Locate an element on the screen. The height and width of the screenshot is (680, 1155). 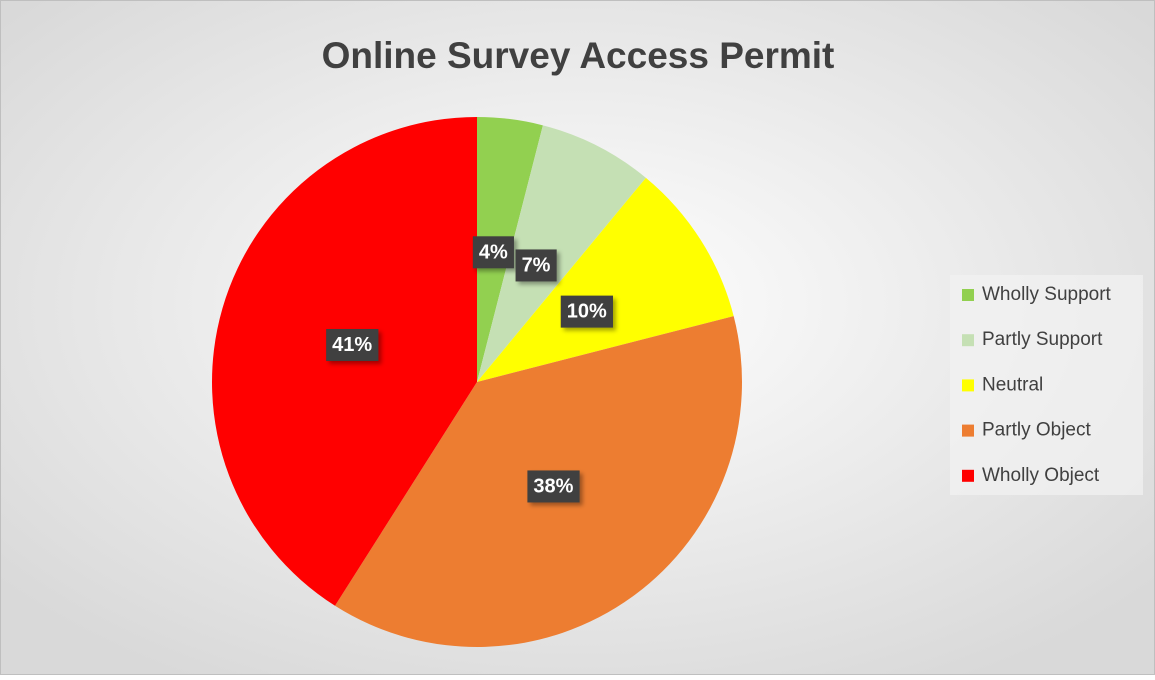
legend-box is located at coordinates (1046, 385).